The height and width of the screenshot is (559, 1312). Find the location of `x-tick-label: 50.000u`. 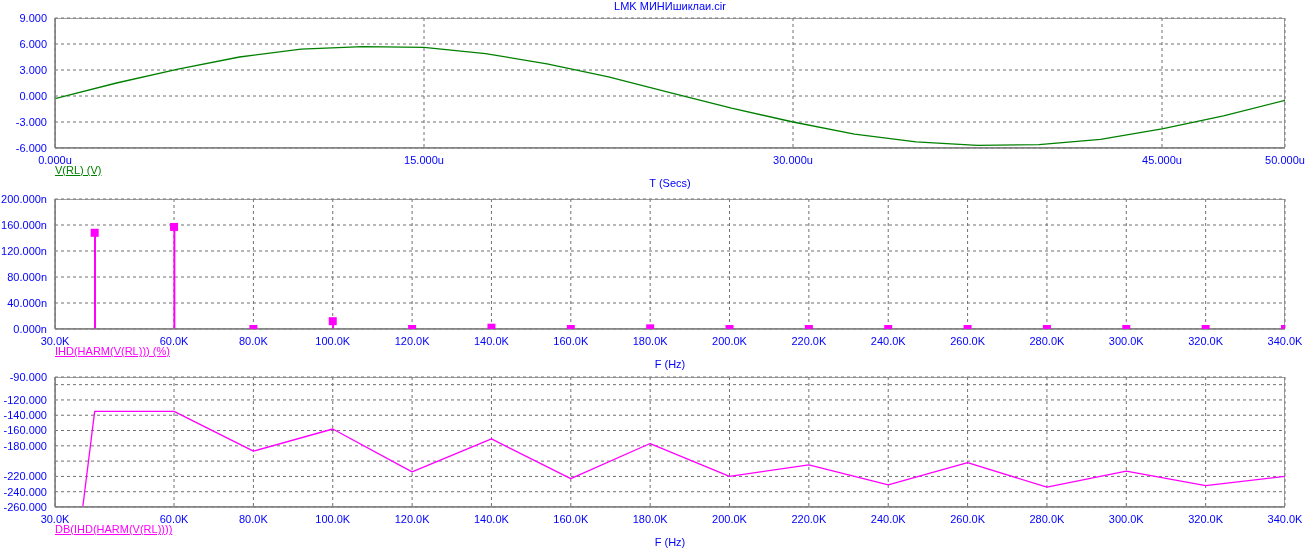

x-tick-label: 50.000u is located at coordinates (1285, 159).